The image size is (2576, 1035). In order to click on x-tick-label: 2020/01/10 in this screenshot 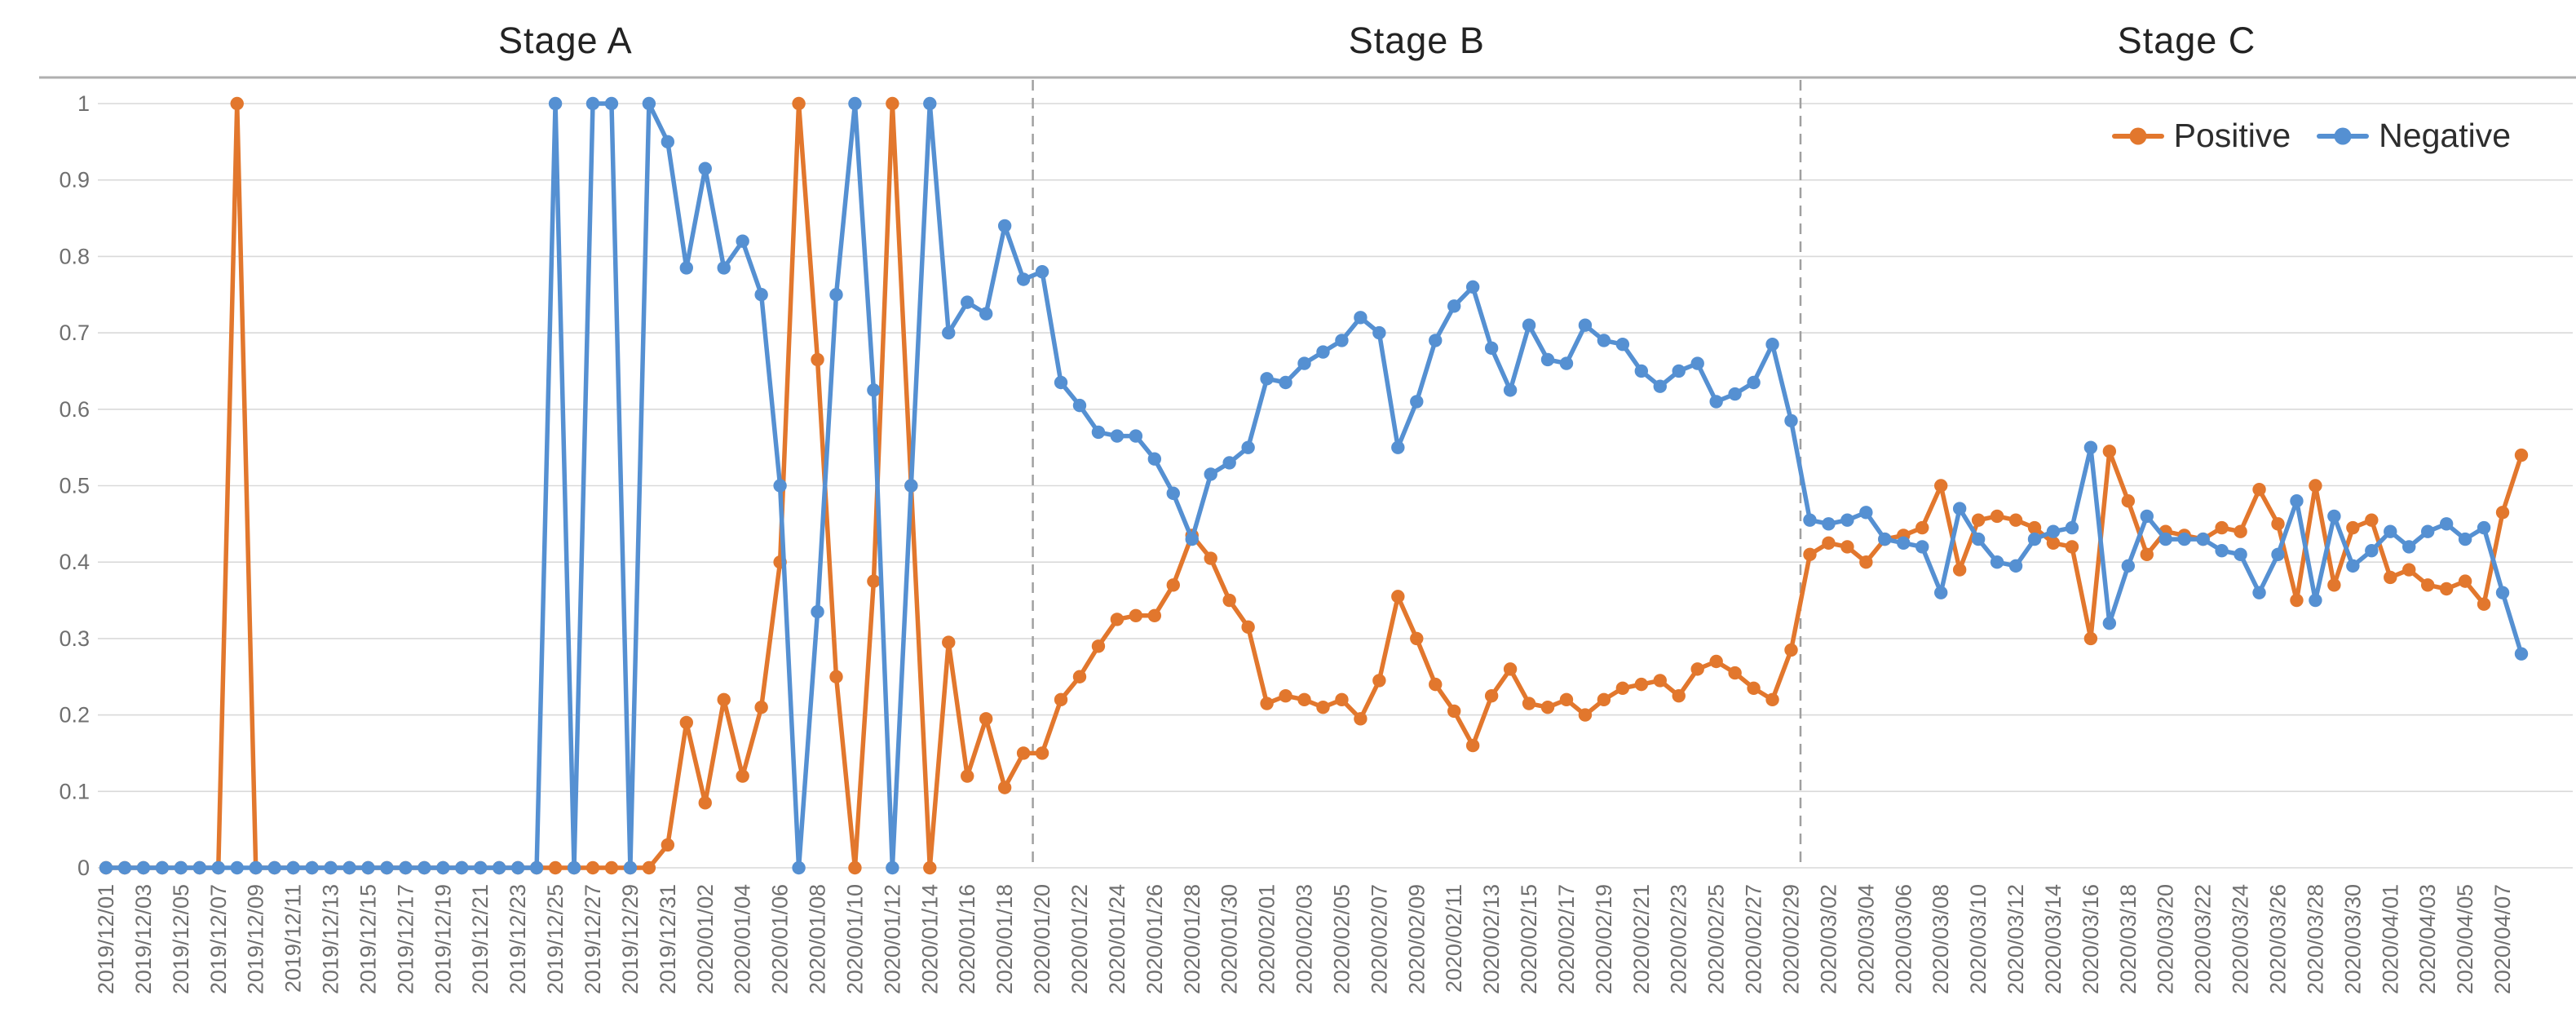, I will do `click(854, 939)`.